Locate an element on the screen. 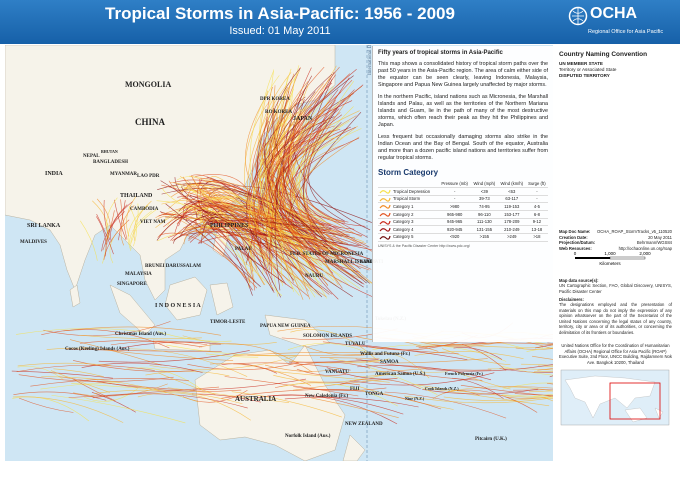 This screenshot has height=481, width=680. column-header: Wind (km/h) is located at coordinates (511, 184).